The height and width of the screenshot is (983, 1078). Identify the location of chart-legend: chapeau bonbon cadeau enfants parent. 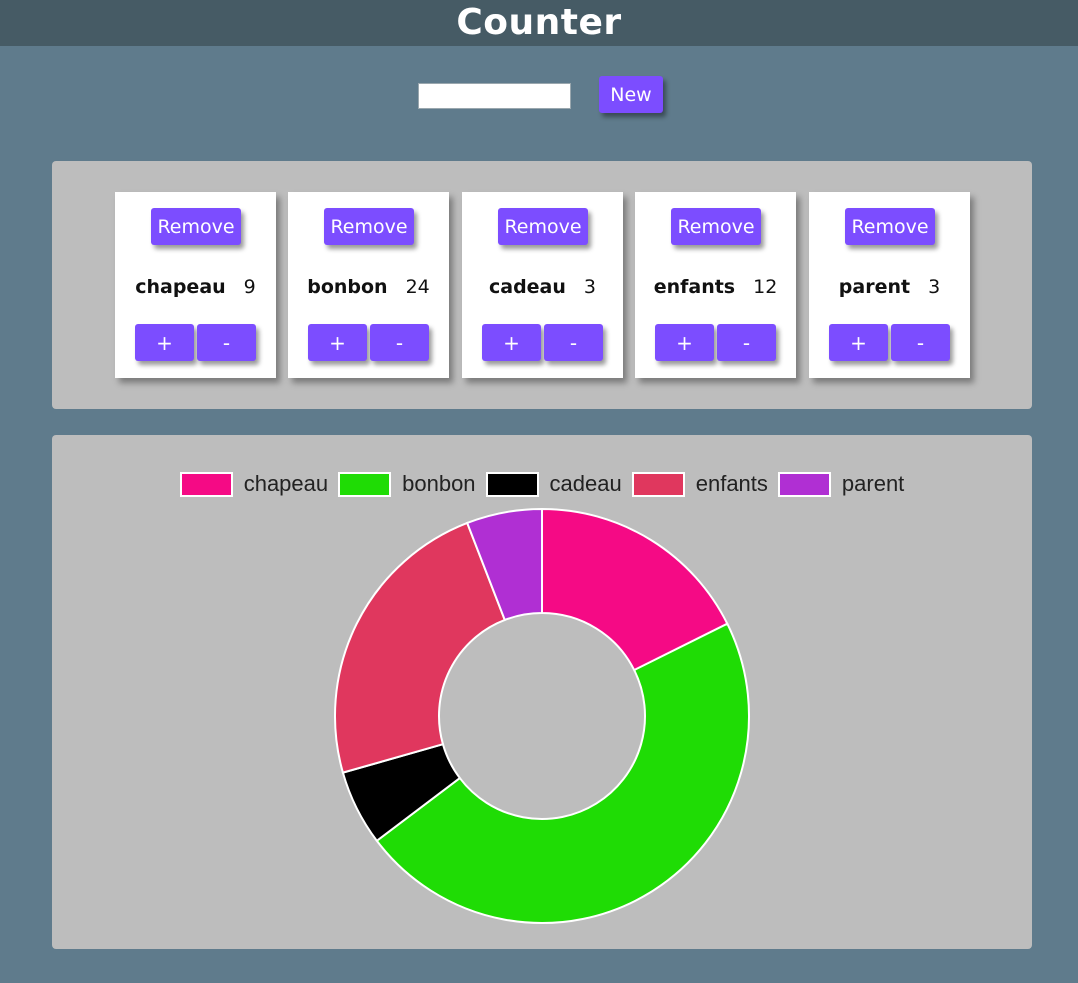
(542, 484).